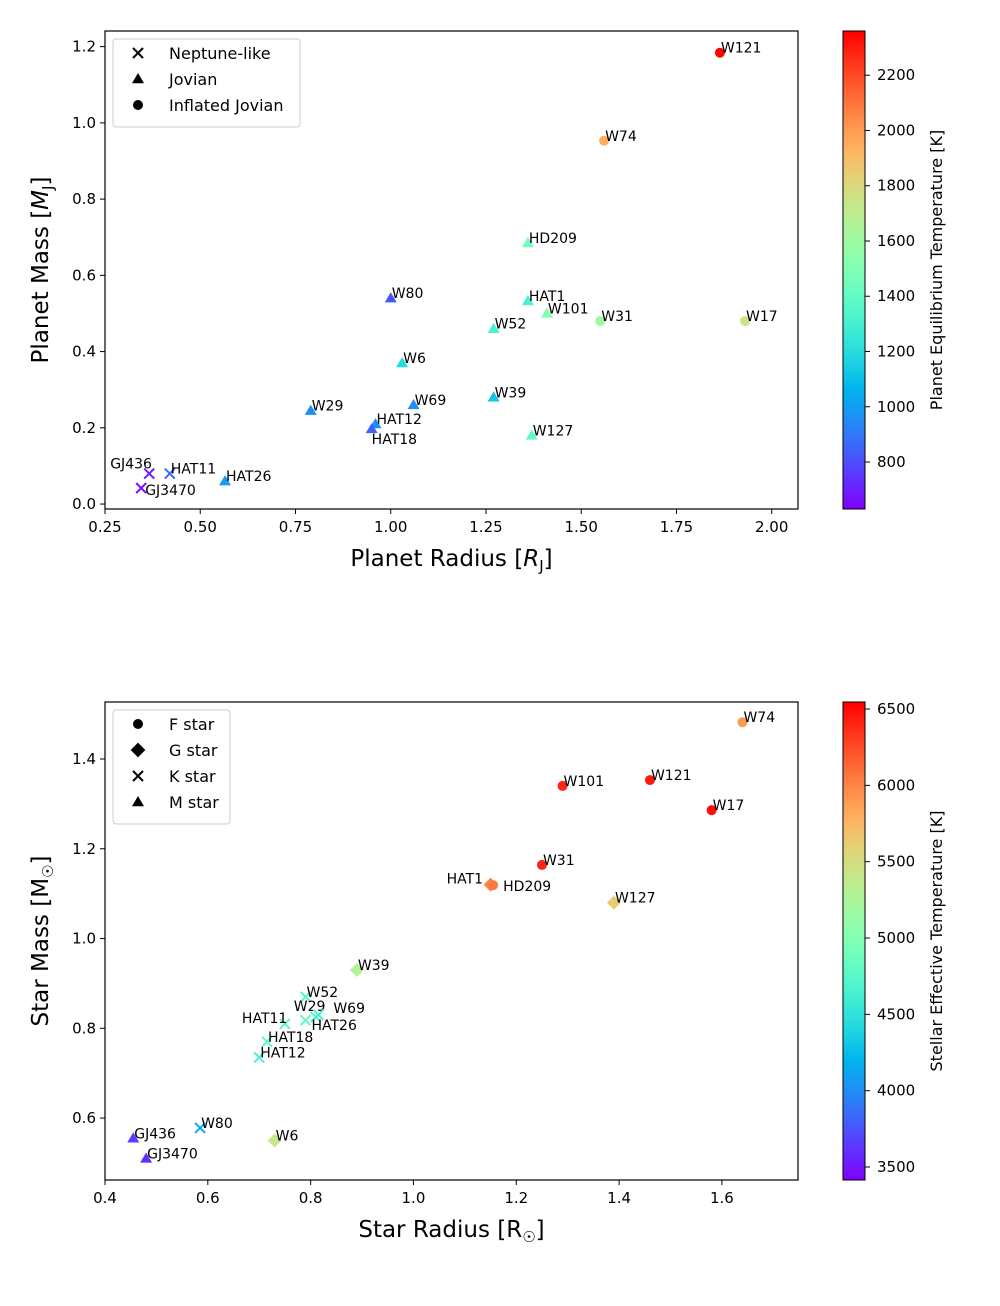 Image resolution: width=1000 pixels, height=1306 pixels. Describe the element at coordinates (559, 861) in the screenshot. I see `point-label: W31` at that location.